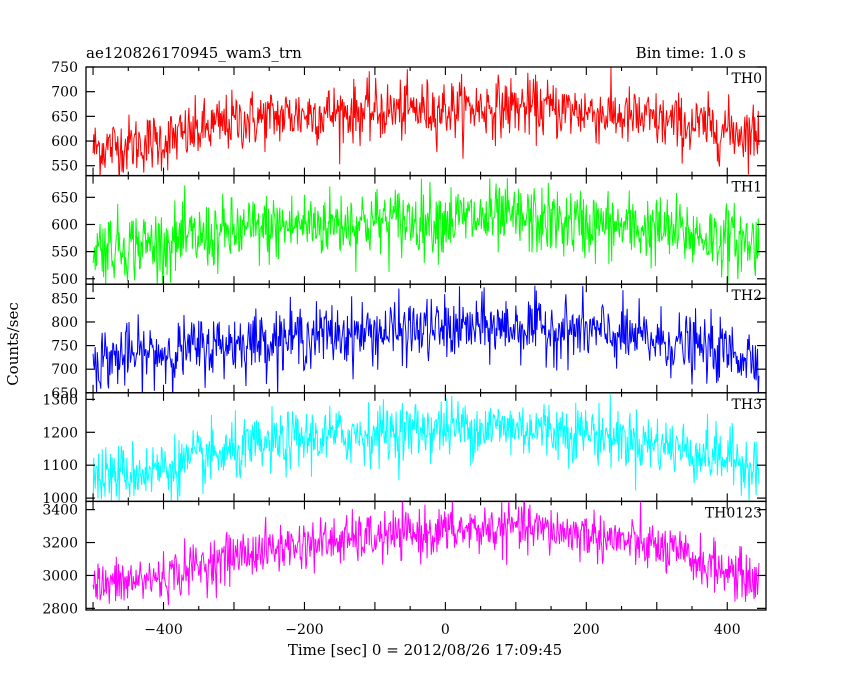  I want to click on y-tick-label: 1100, so click(60, 466).